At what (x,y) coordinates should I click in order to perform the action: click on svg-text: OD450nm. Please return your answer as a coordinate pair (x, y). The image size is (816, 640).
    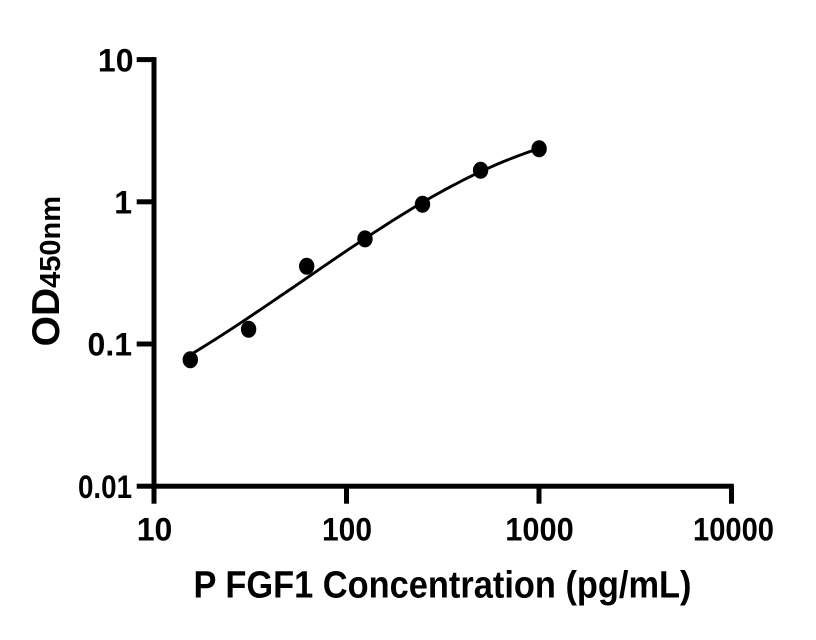
    Looking at the image, I should click on (46, 271).